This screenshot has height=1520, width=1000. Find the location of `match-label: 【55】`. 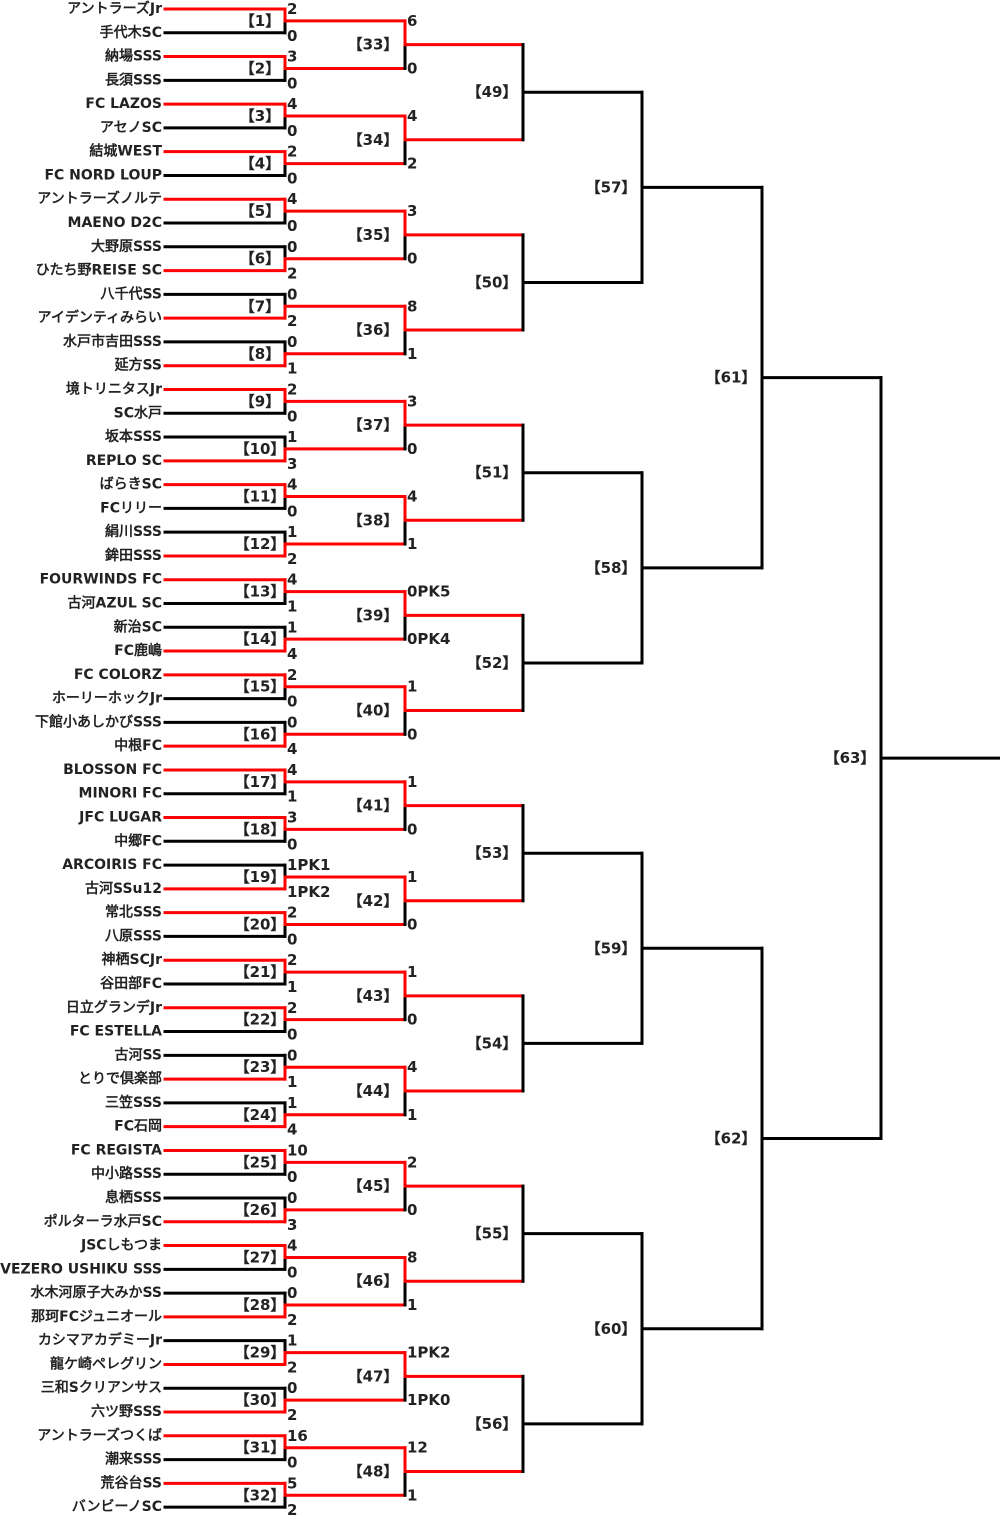

match-label: 【55】 is located at coordinates (492, 1234).